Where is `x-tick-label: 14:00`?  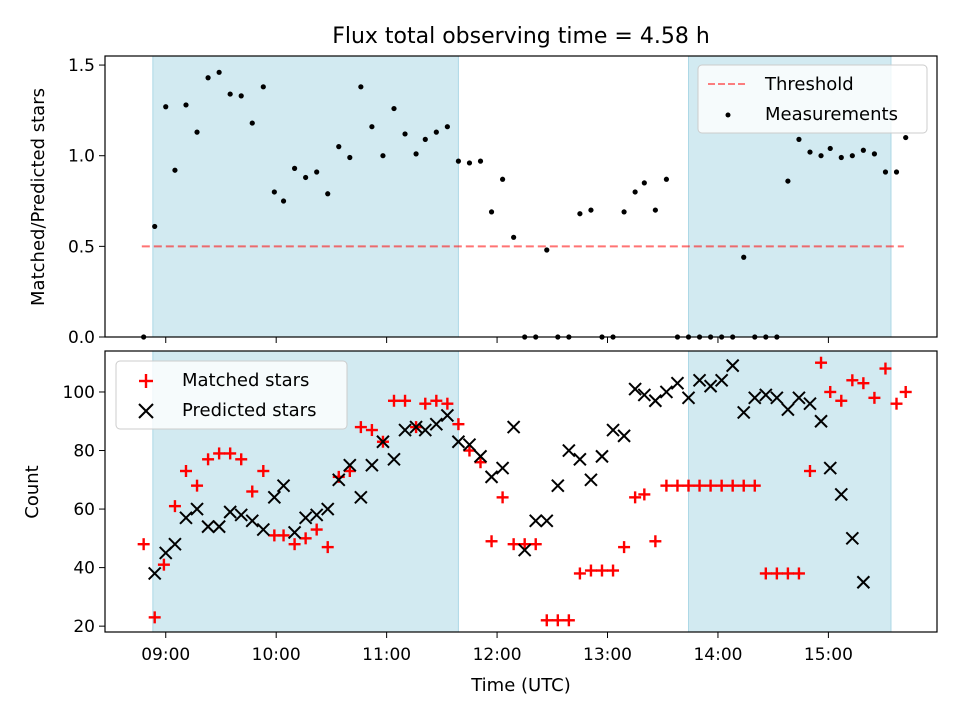 x-tick-label: 14:00 is located at coordinates (717, 655).